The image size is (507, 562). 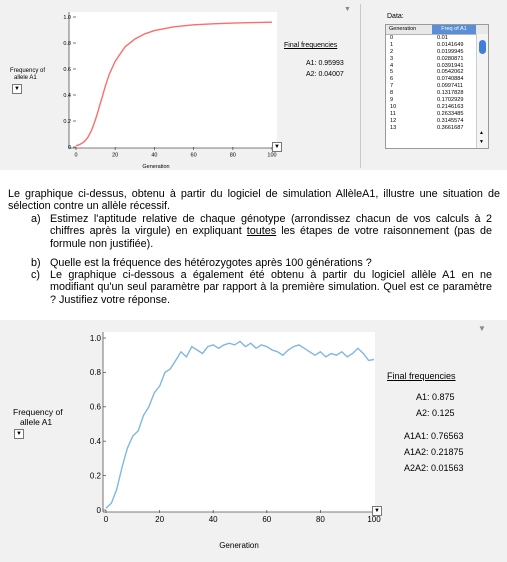 What do you see at coordinates (450, 65) in the screenshot?
I see `cell-frequency: 0.0391941` at bounding box center [450, 65].